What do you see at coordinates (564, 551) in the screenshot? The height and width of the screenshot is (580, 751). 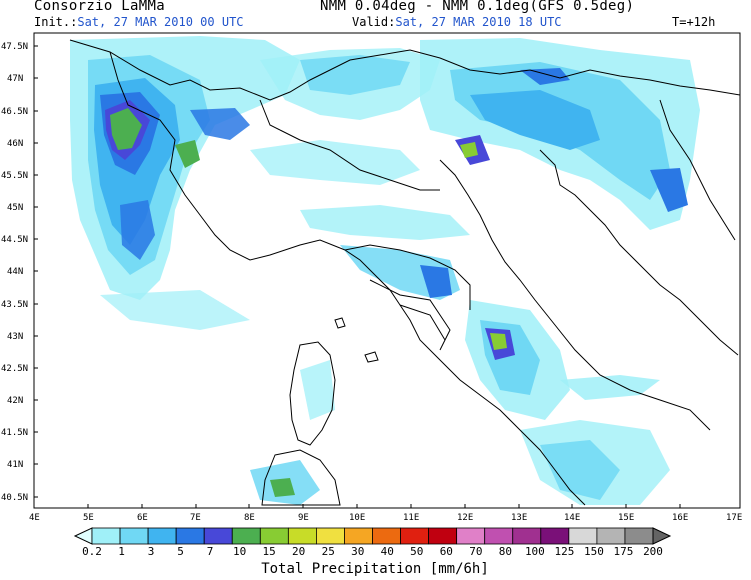 I see `colorbar-label: 125` at bounding box center [564, 551].